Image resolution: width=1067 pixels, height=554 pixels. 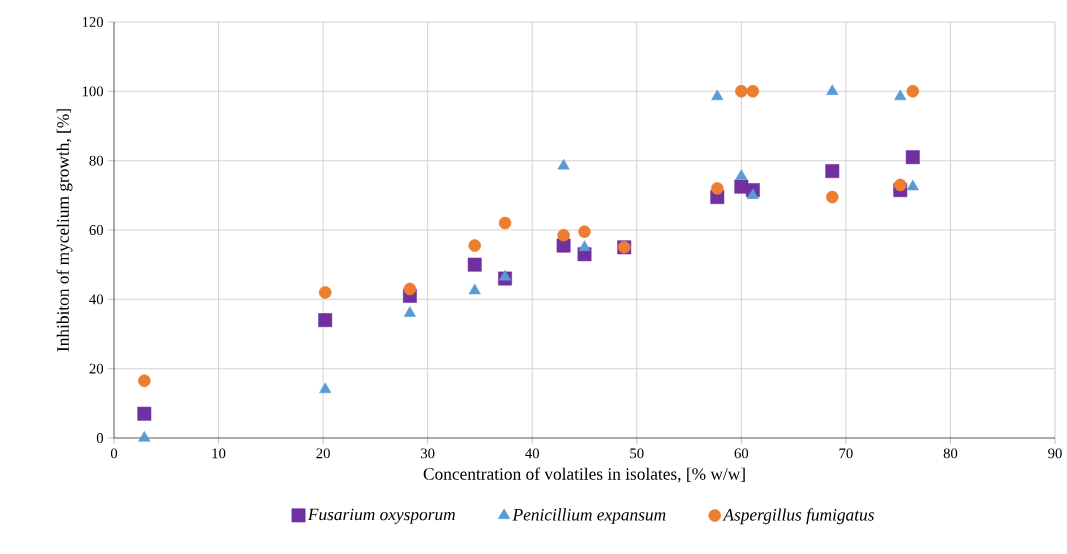 What do you see at coordinates (846, 453) in the screenshot?
I see `x-tick-label: 70` at bounding box center [846, 453].